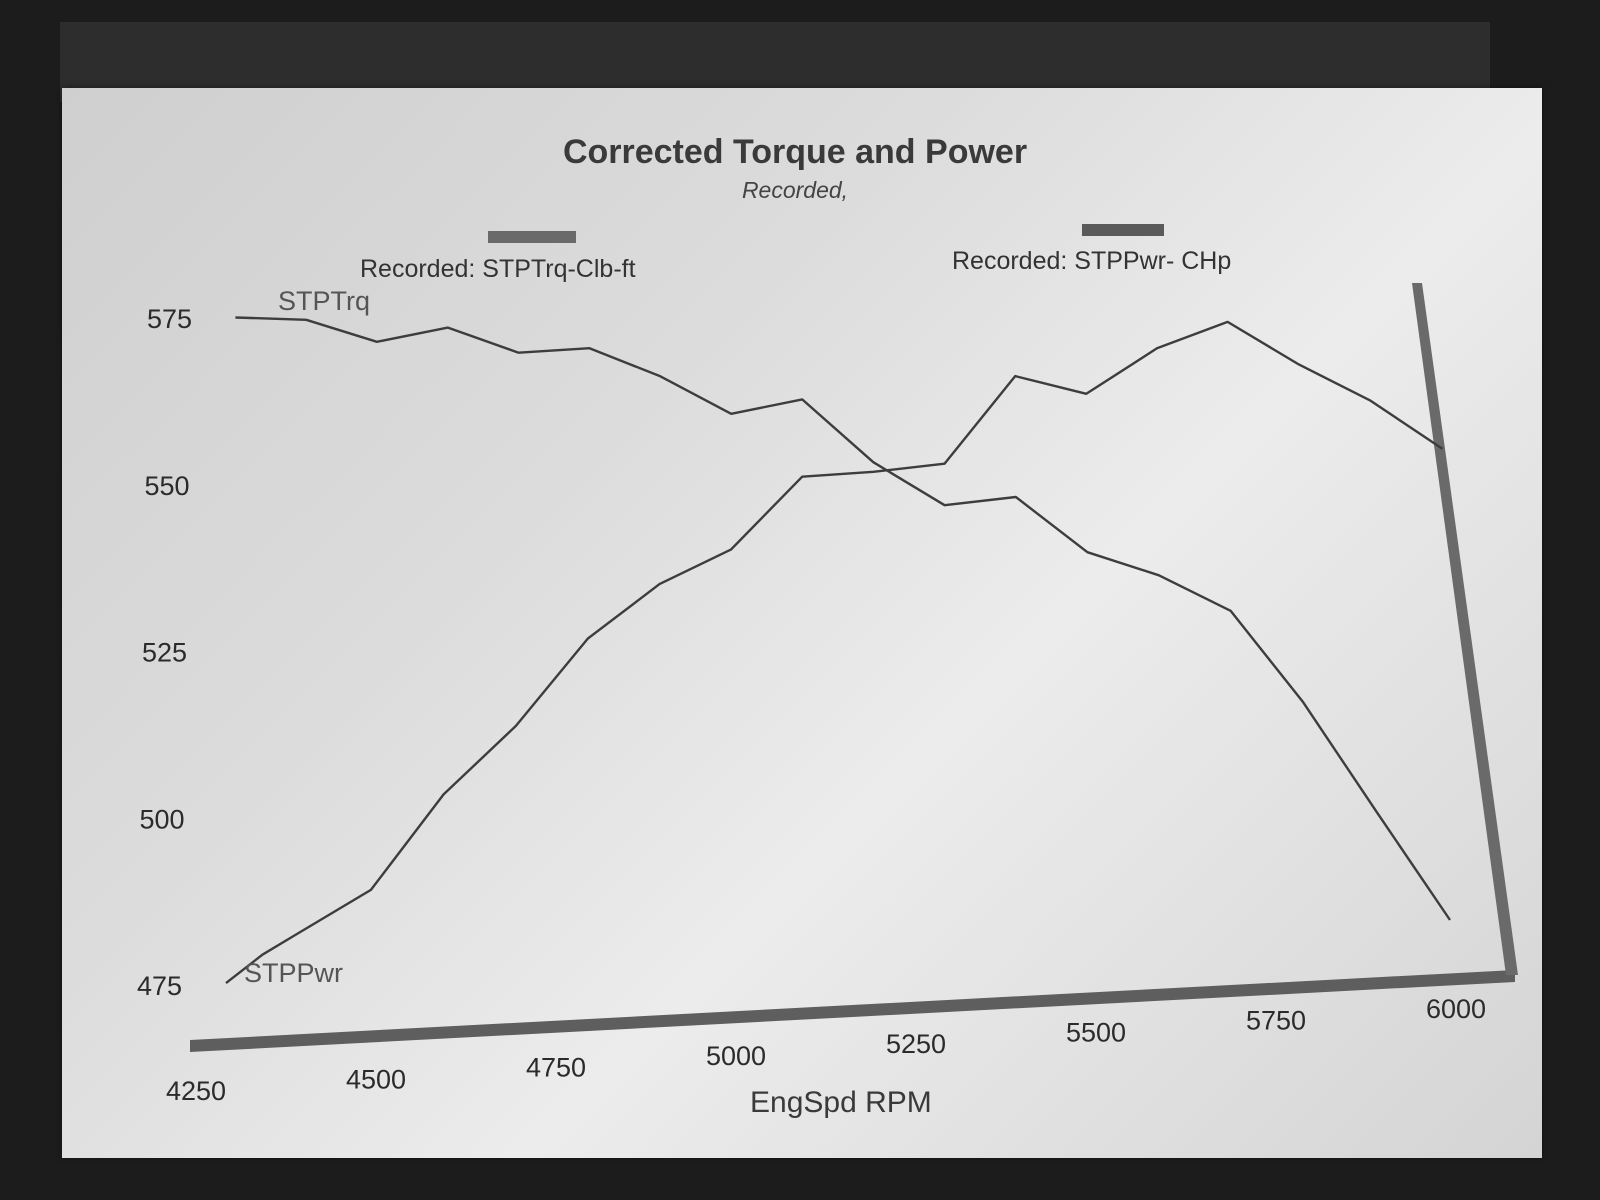  What do you see at coordinates (736, 1056) in the screenshot?
I see `x-tick-label: 5000` at bounding box center [736, 1056].